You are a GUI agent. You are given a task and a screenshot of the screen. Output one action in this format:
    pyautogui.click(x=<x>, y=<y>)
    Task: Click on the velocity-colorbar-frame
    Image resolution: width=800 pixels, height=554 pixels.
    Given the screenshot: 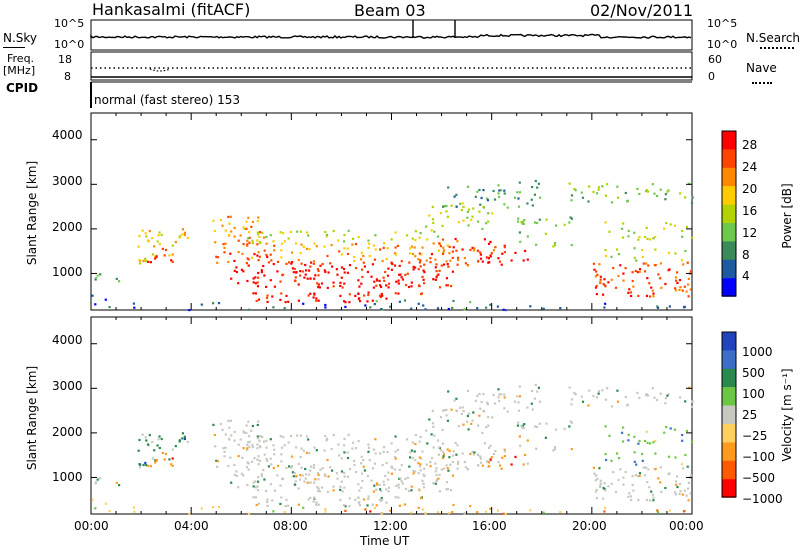 What is the action you would take?
    pyautogui.click(x=729, y=414)
    